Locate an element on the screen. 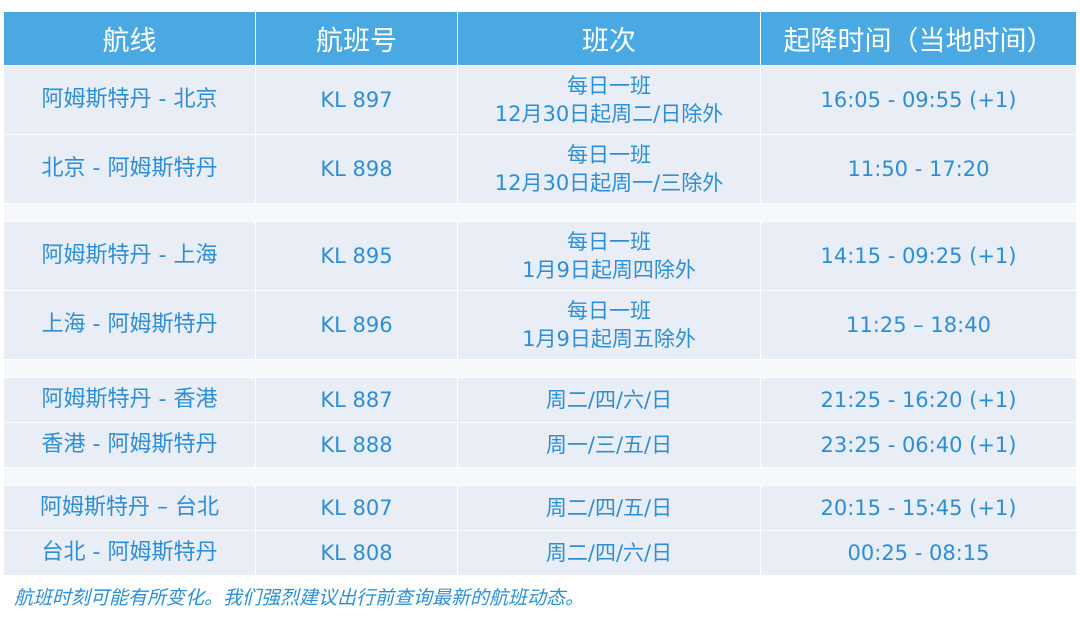  route-cell: 北京 - 阿姆斯特丹 is located at coordinates (130, 169).